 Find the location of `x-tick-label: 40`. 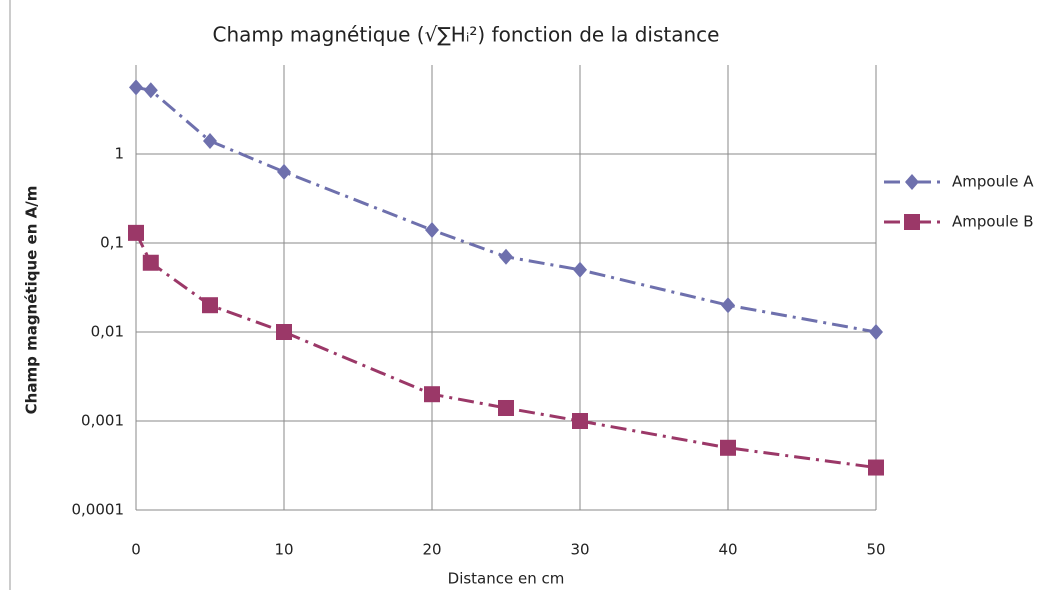

x-tick-label: 40 is located at coordinates (727, 550).